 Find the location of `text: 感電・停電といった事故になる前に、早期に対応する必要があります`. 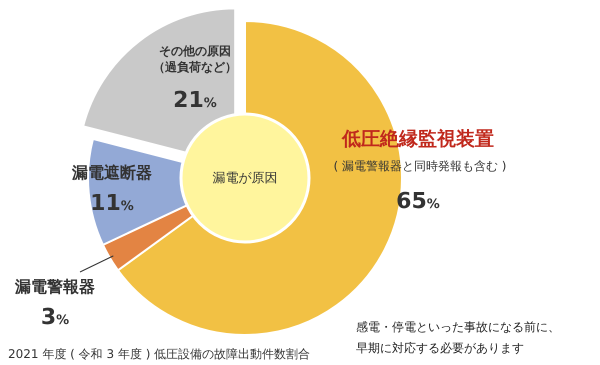

text: 感電・停電といった事故になる前に、早期に対応する必要があります is located at coordinates (458, 337).